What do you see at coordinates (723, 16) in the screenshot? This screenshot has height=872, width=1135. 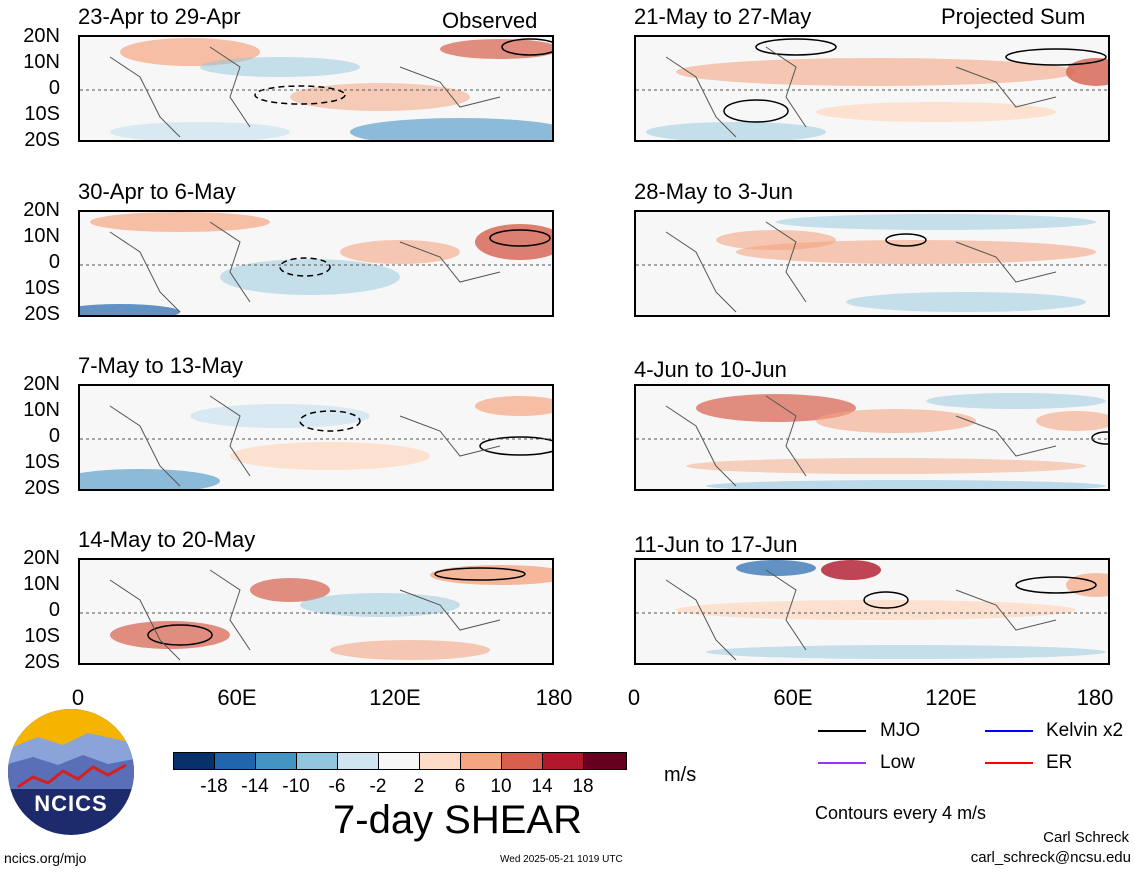 I see `panel-title-right-1: 21-May to 27-May` at bounding box center [723, 16].